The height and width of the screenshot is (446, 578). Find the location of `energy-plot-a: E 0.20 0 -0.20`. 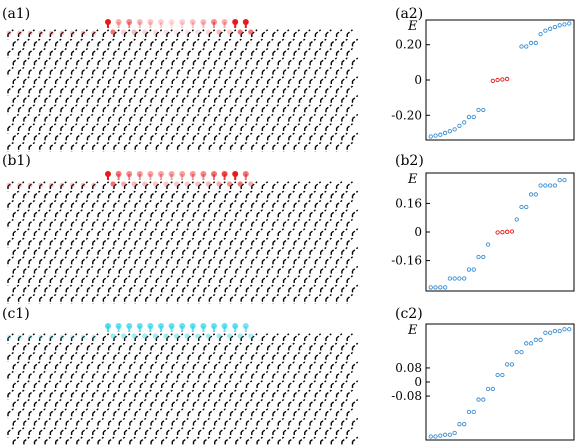

energy-plot-a: E 0.20 0 -0.20 is located at coordinates (483, 80).